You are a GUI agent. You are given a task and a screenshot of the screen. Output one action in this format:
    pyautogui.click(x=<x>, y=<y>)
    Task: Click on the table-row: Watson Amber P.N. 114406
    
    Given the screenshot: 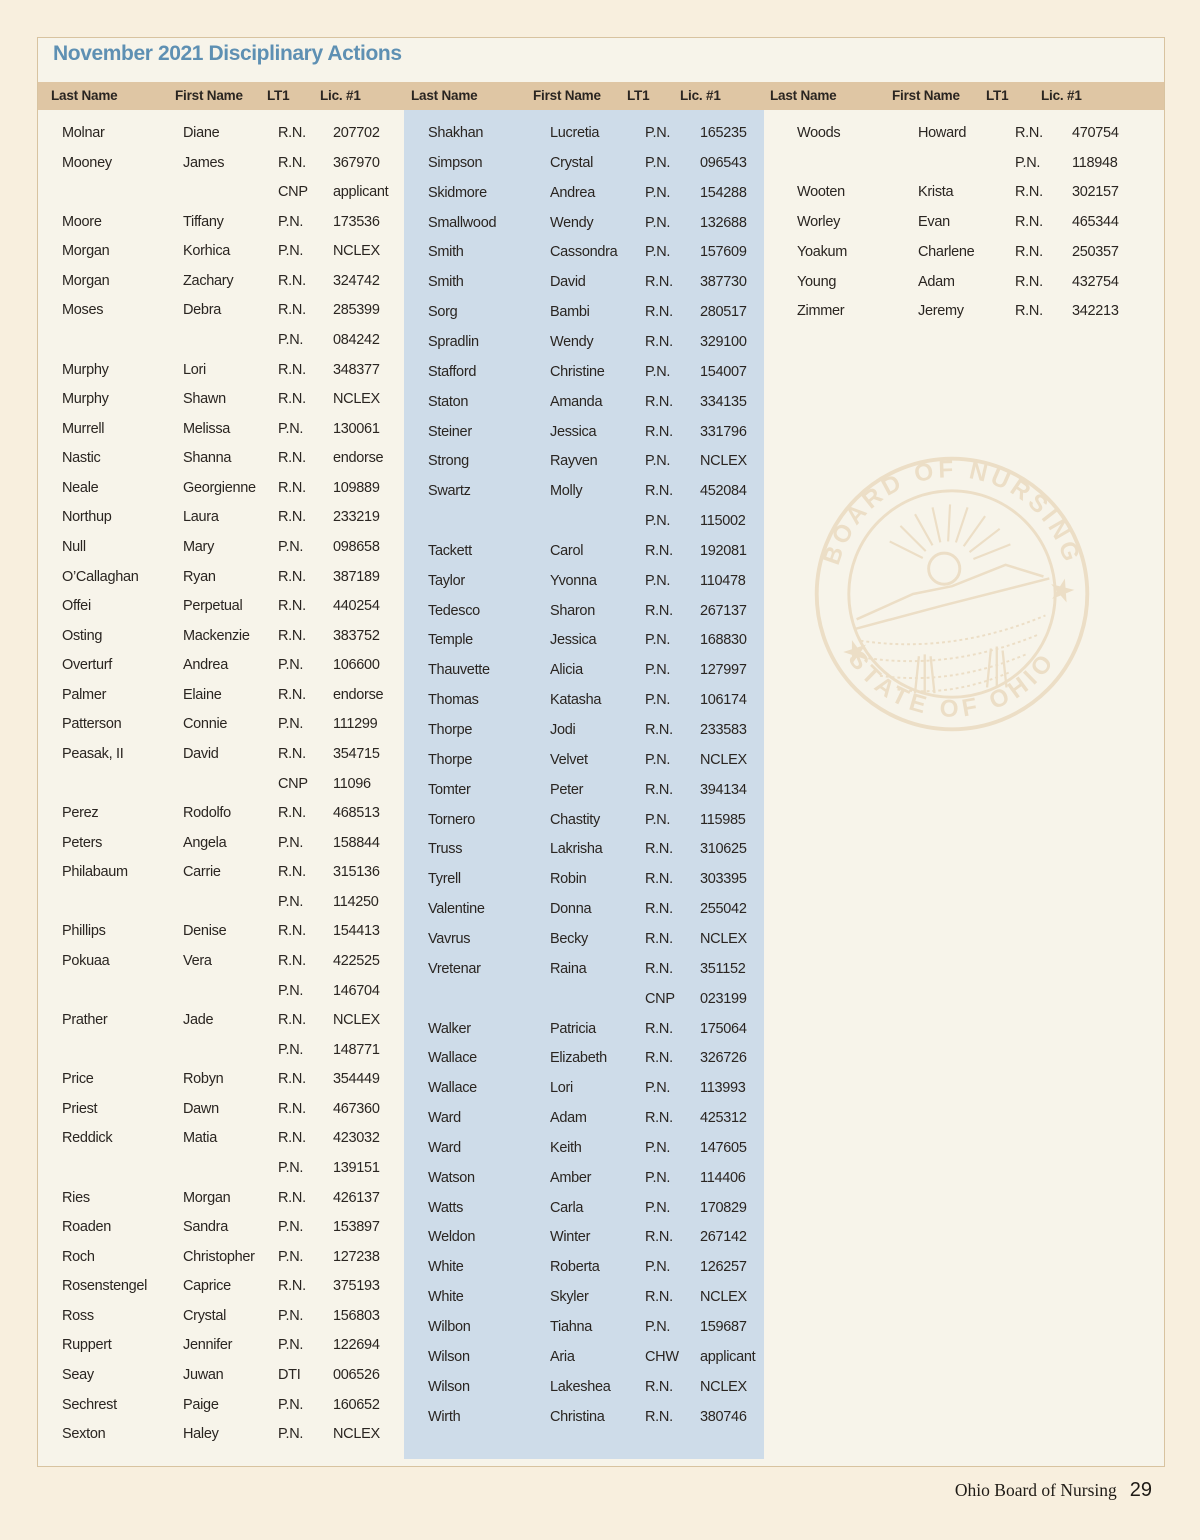 What is the action you would take?
    pyautogui.click(x=600, y=1179)
    